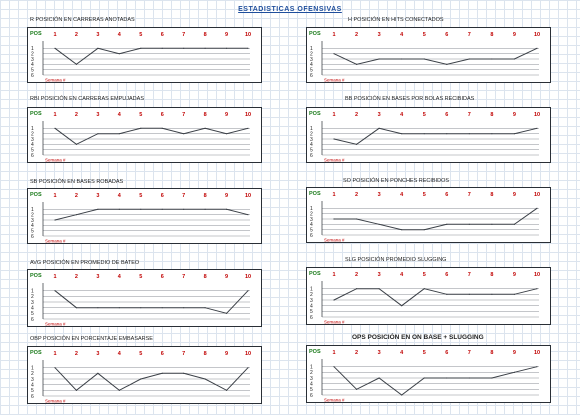  What do you see at coordinates (402, 35) in the screenshot?
I see `x-tick-label: 4` at bounding box center [402, 35].